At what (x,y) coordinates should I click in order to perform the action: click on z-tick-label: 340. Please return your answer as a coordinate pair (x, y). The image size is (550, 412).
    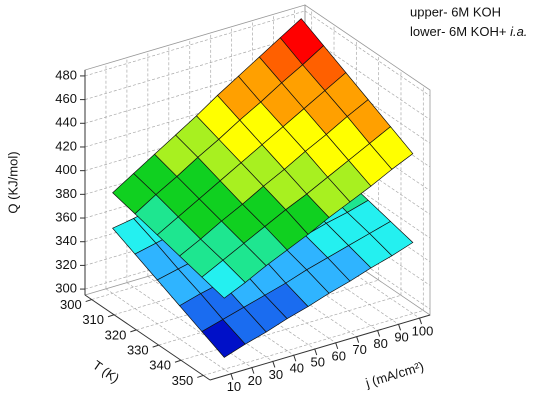
    Looking at the image, I should click on (66, 240).